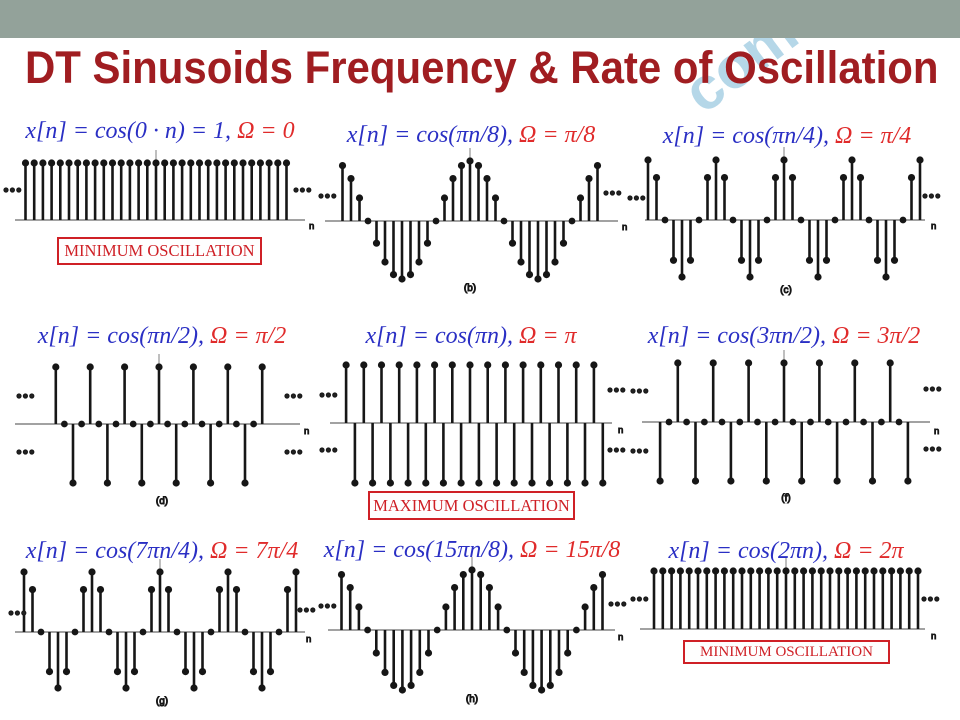 The width and height of the screenshot is (960, 720). What do you see at coordinates (470, 288) in the screenshot?
I see `svg-text: (b)` at bounding box center [470, 288].